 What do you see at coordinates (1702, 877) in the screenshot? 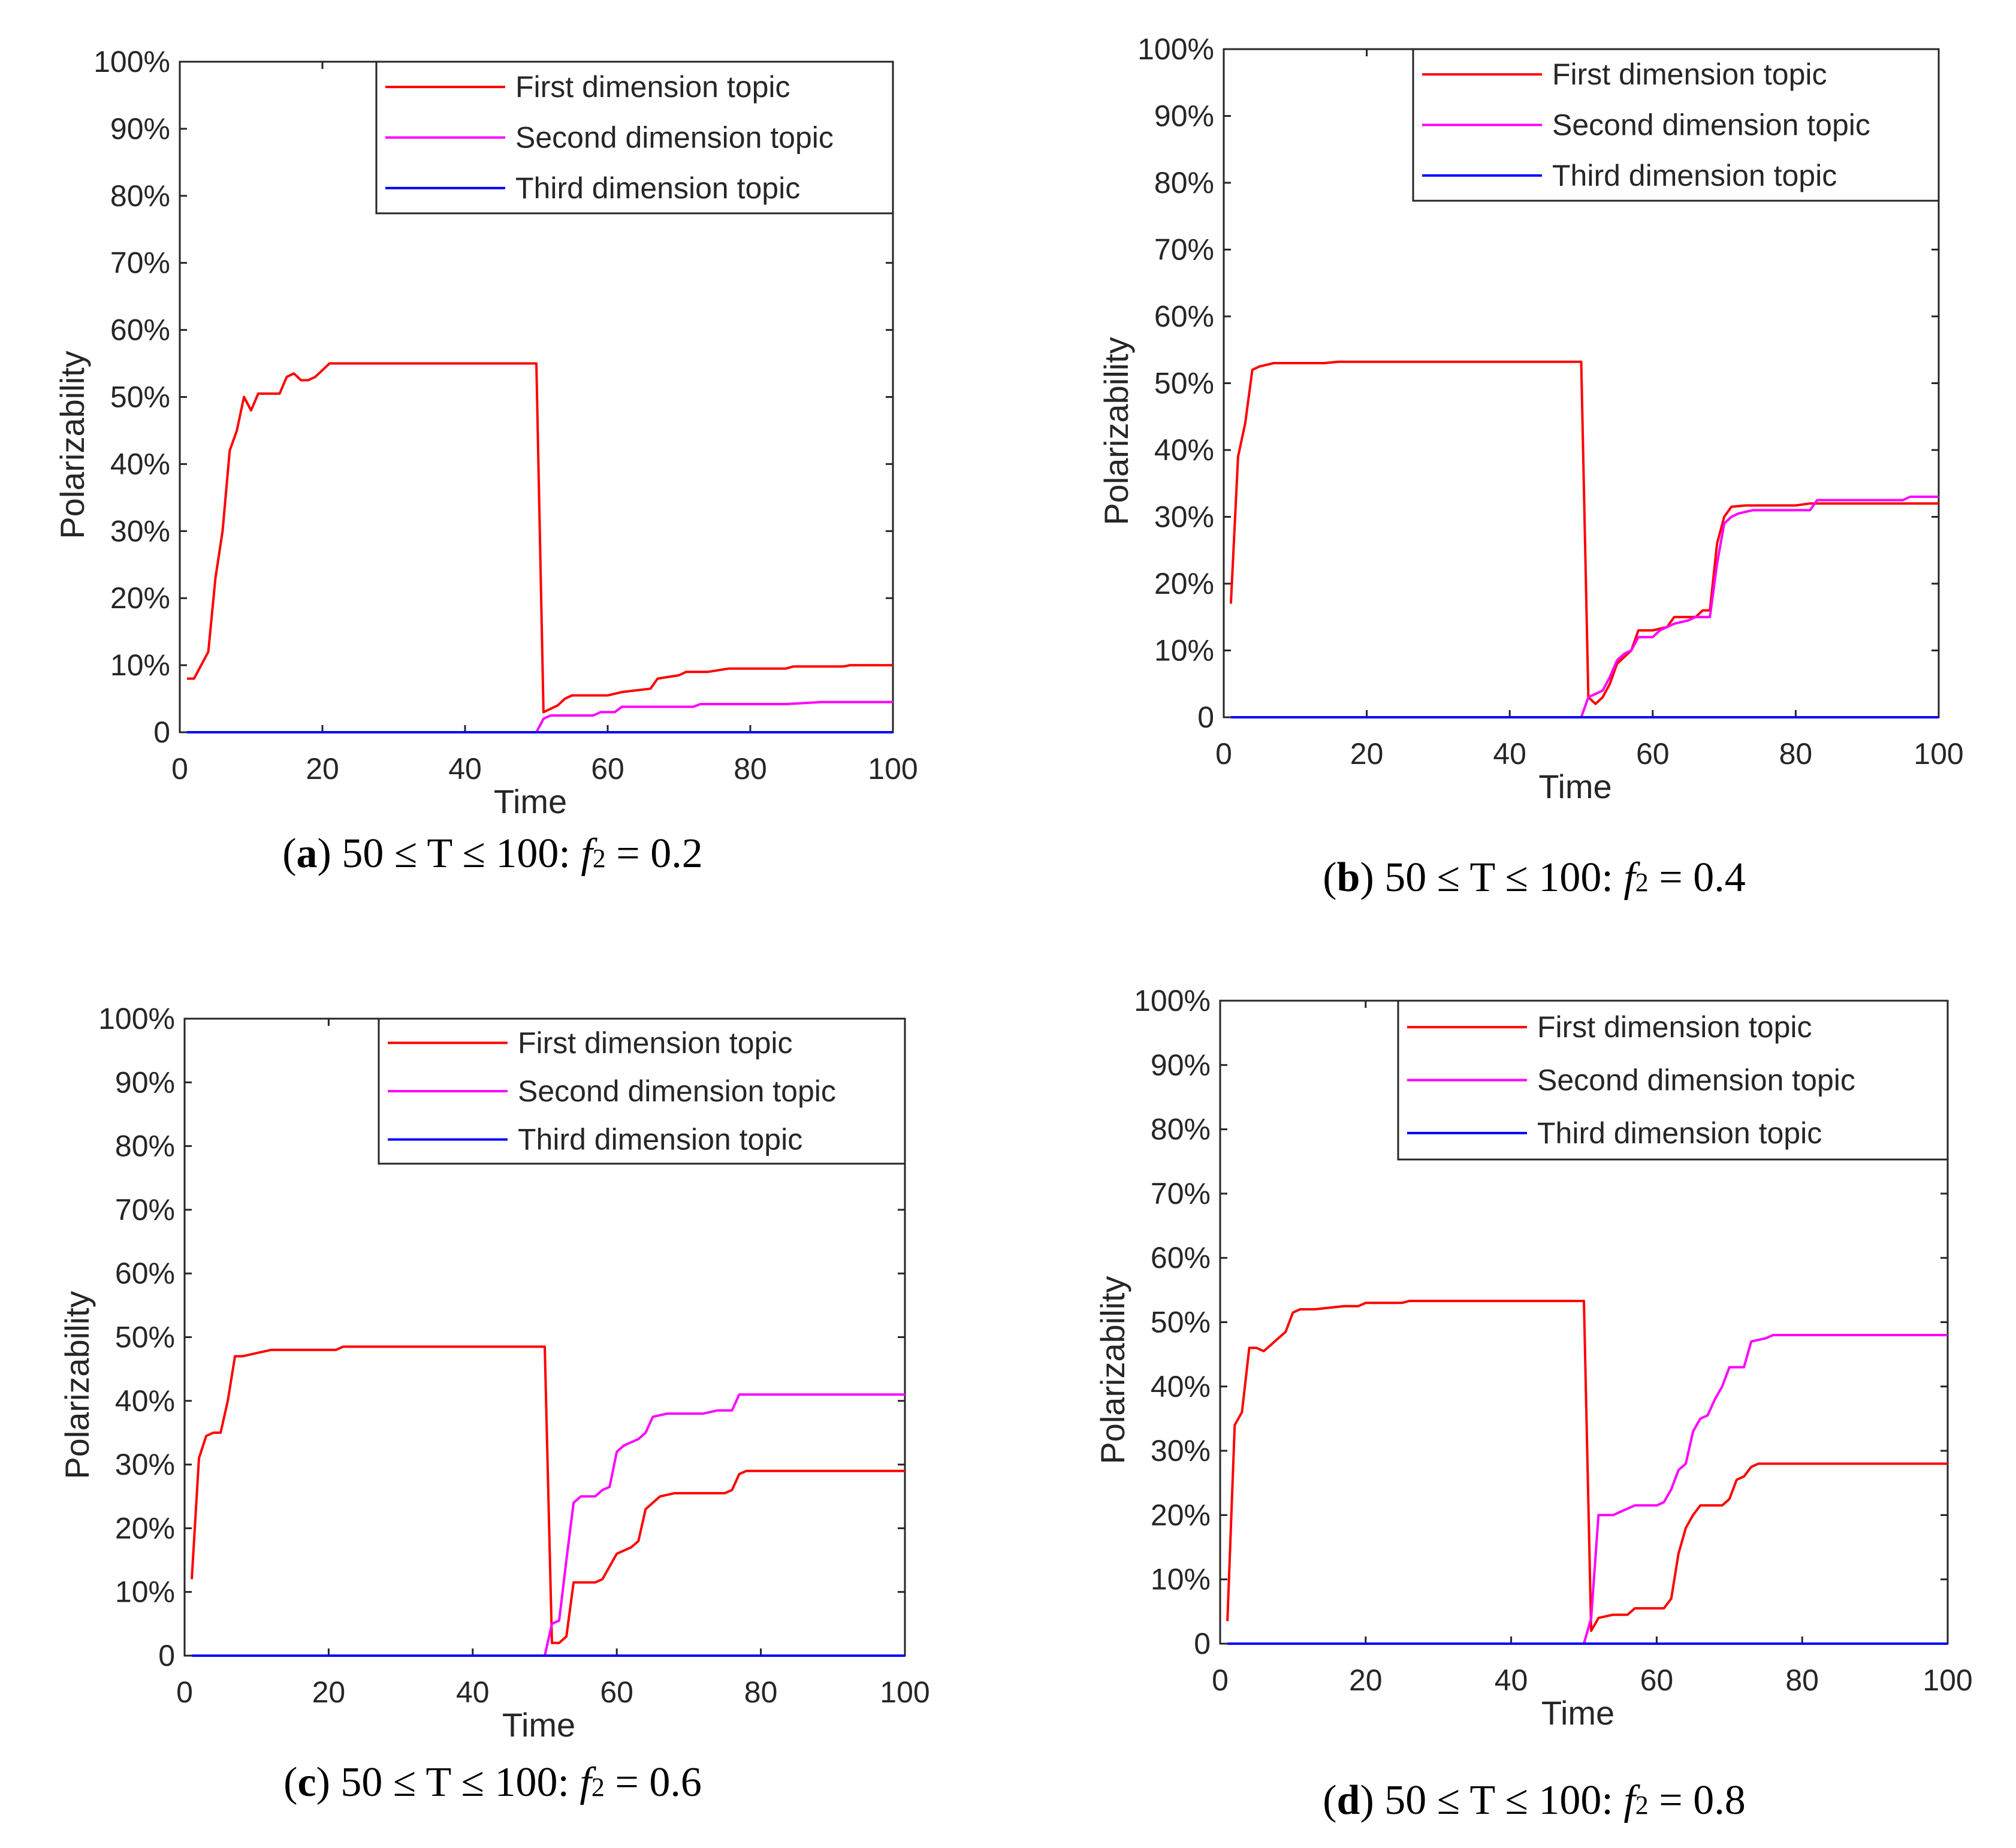
I see `caption-value: = 0.4` at bounding box center [1702, 877].